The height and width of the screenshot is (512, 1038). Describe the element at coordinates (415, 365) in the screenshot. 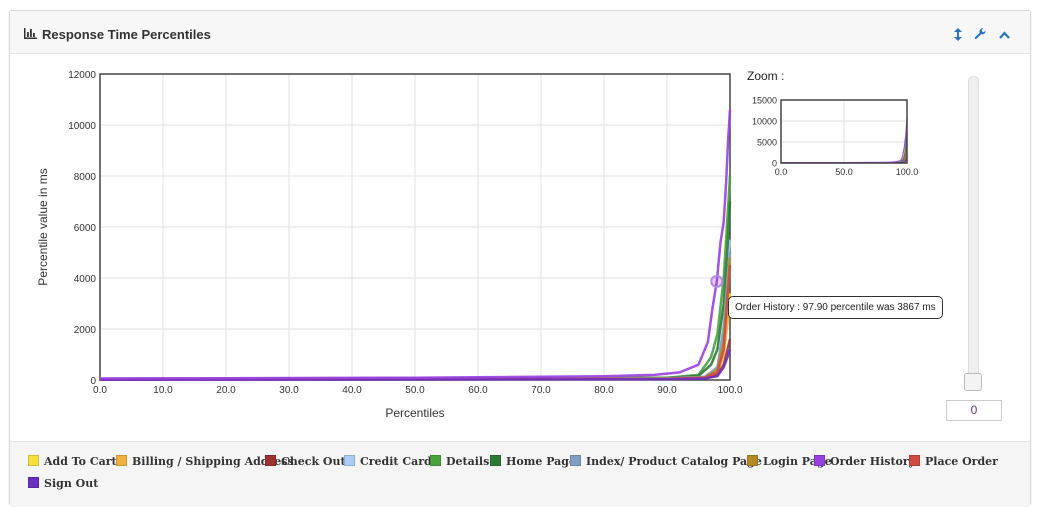

I see `series-line` at that location.